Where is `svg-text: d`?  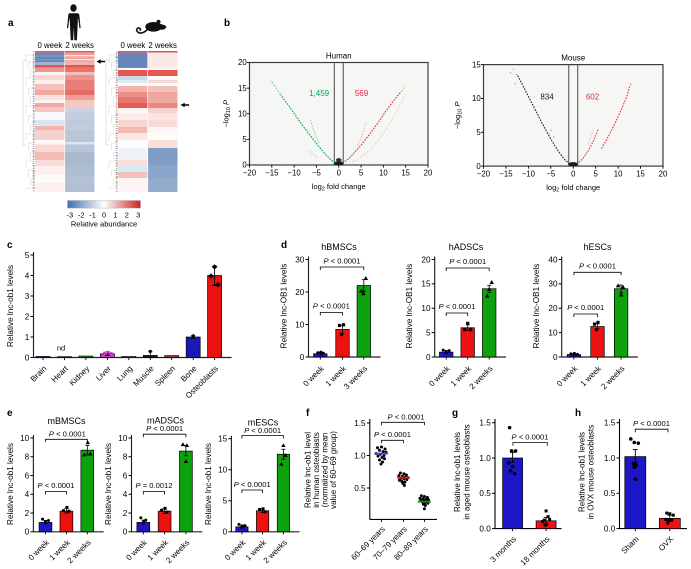 svg-text: d is located at coordinates (284, 245).